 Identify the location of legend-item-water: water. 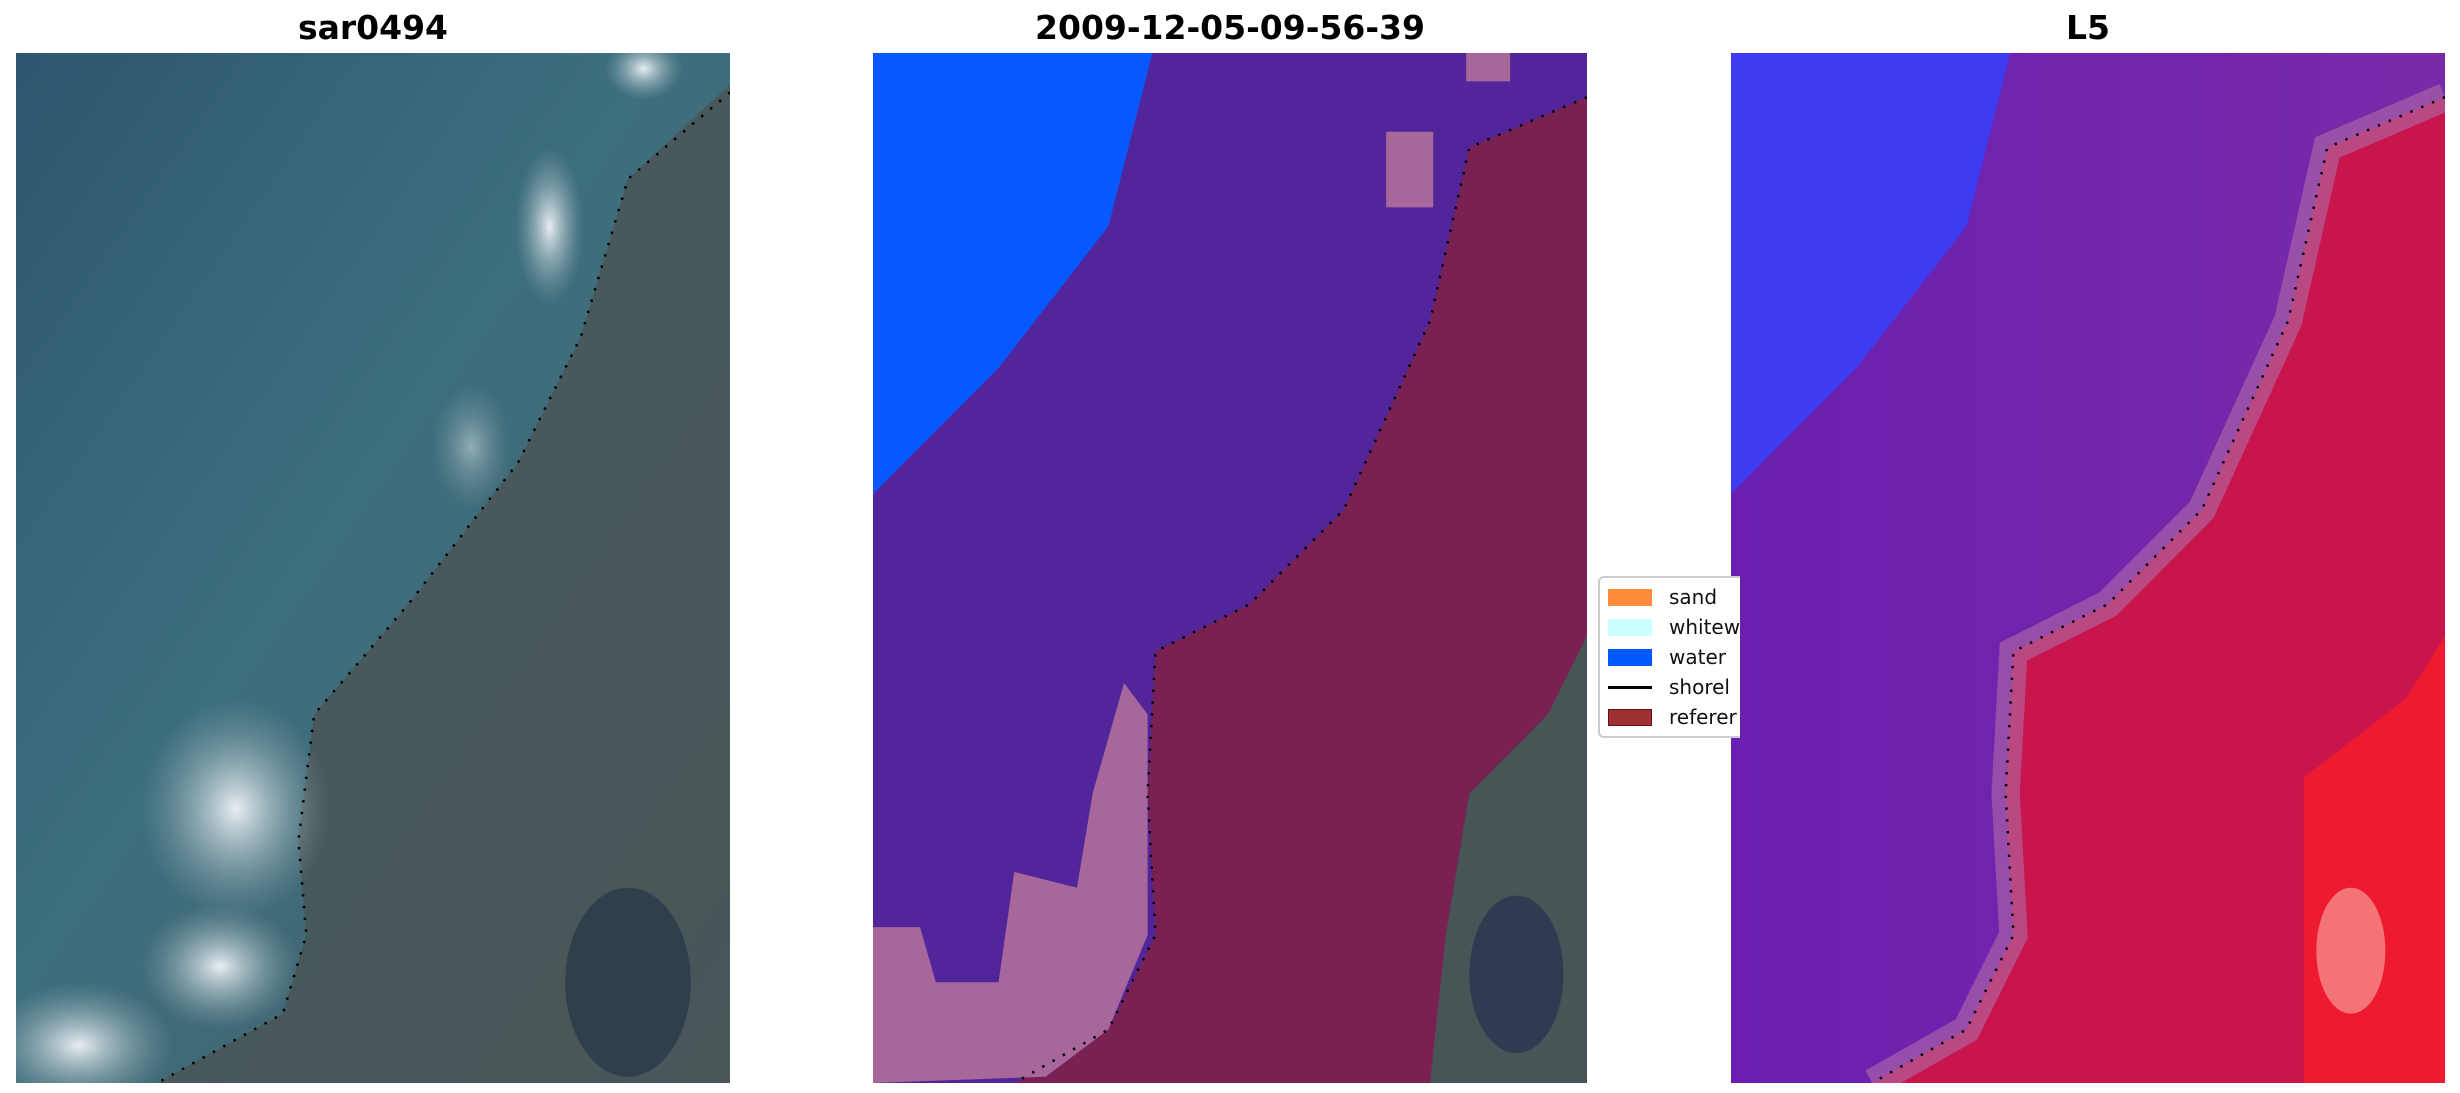
(1667, 657).